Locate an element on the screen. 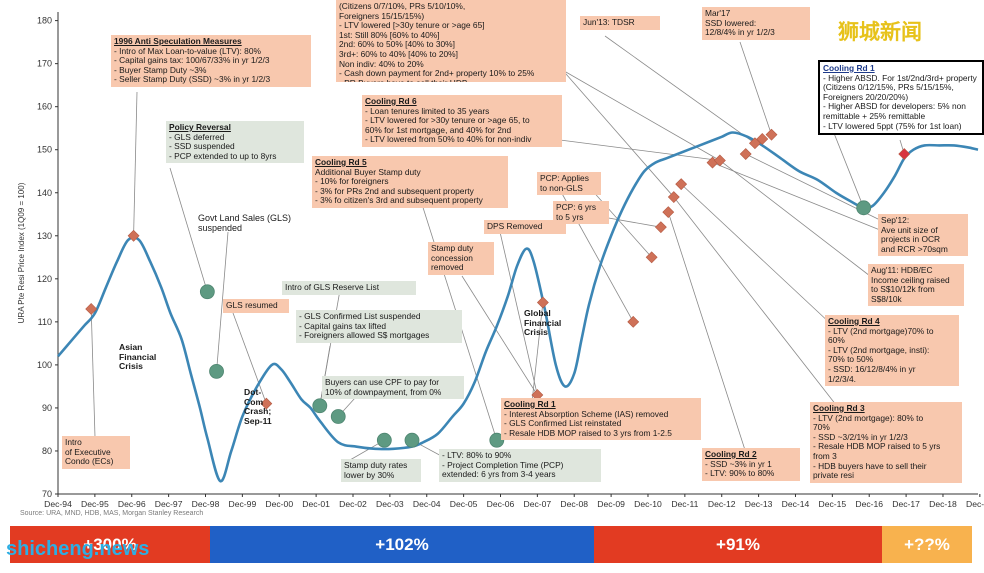 The width and height of the screenshot is (984, 573). note-line: - LTV: 90% to 80% is located at coordinates (740, 473).